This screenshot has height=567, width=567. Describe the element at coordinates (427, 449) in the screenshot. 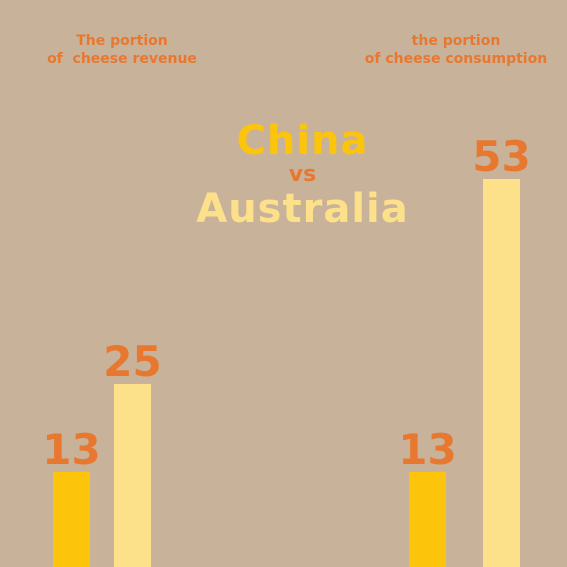

I see `data-label-consumption-china: 13` at that location.